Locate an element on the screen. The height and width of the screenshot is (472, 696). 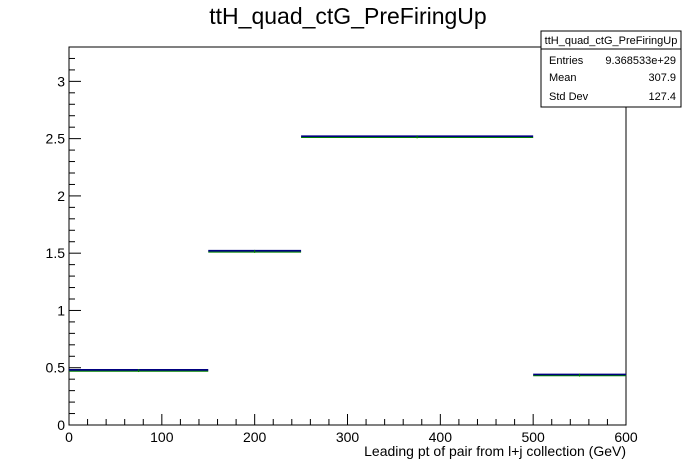
stats-entries-label: Entries is located at coordinates (566, 61).